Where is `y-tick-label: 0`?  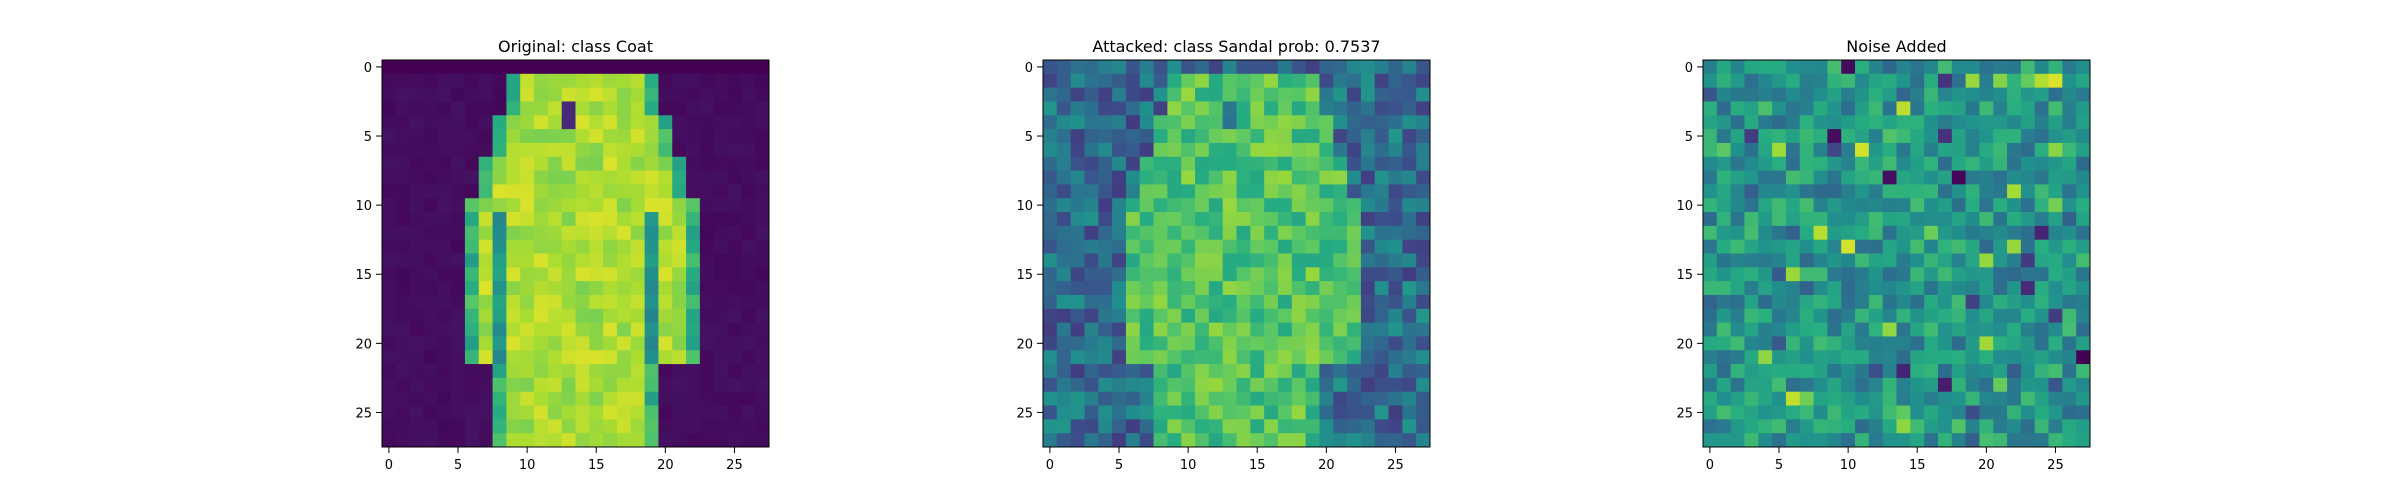
y-tick-label: 0 is located at coordinates (1689, 68).